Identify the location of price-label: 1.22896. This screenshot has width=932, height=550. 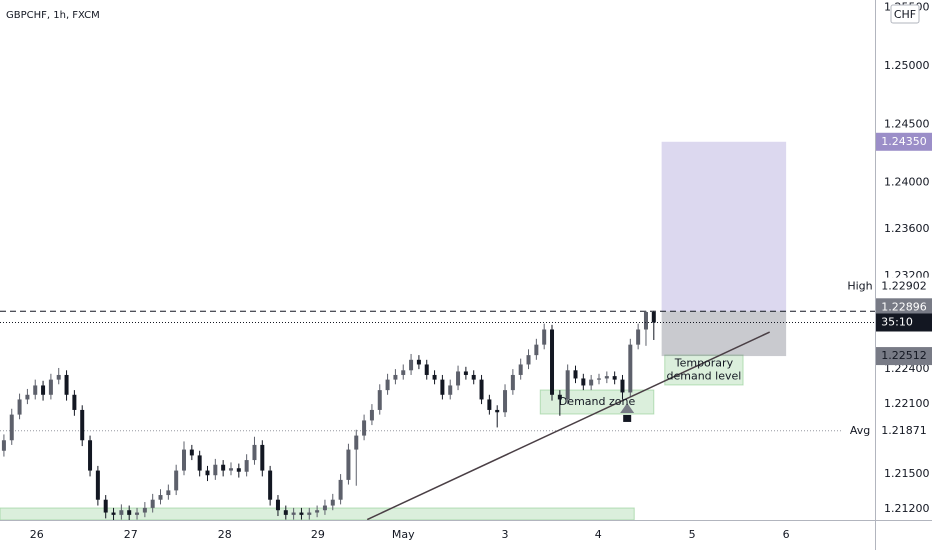
(904, 306).